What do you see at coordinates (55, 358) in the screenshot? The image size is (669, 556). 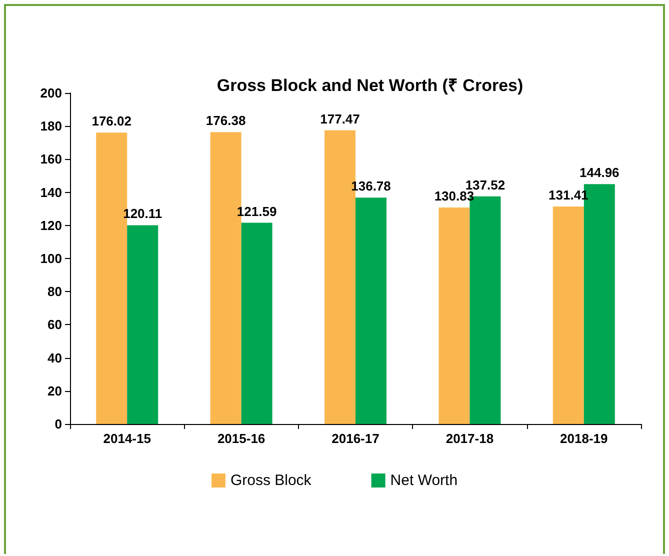 I see `y-tick-label: 40` at bounding box center [55, 358].